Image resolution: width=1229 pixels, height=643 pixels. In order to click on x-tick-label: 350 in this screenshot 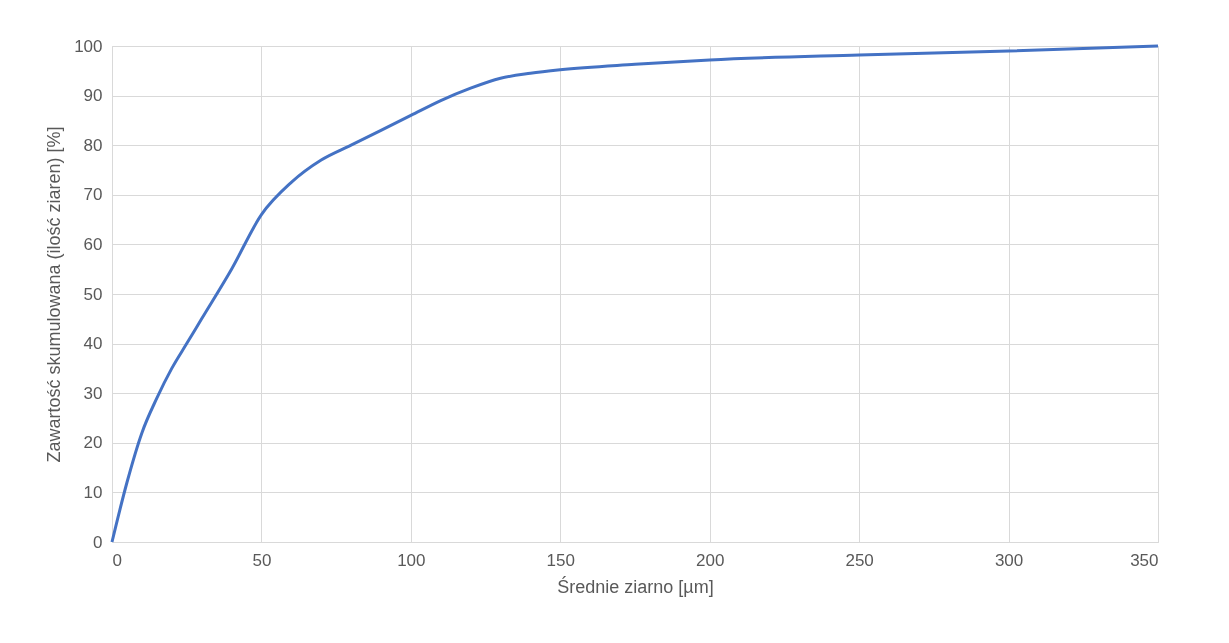, I will do `click(1144, 560)`.